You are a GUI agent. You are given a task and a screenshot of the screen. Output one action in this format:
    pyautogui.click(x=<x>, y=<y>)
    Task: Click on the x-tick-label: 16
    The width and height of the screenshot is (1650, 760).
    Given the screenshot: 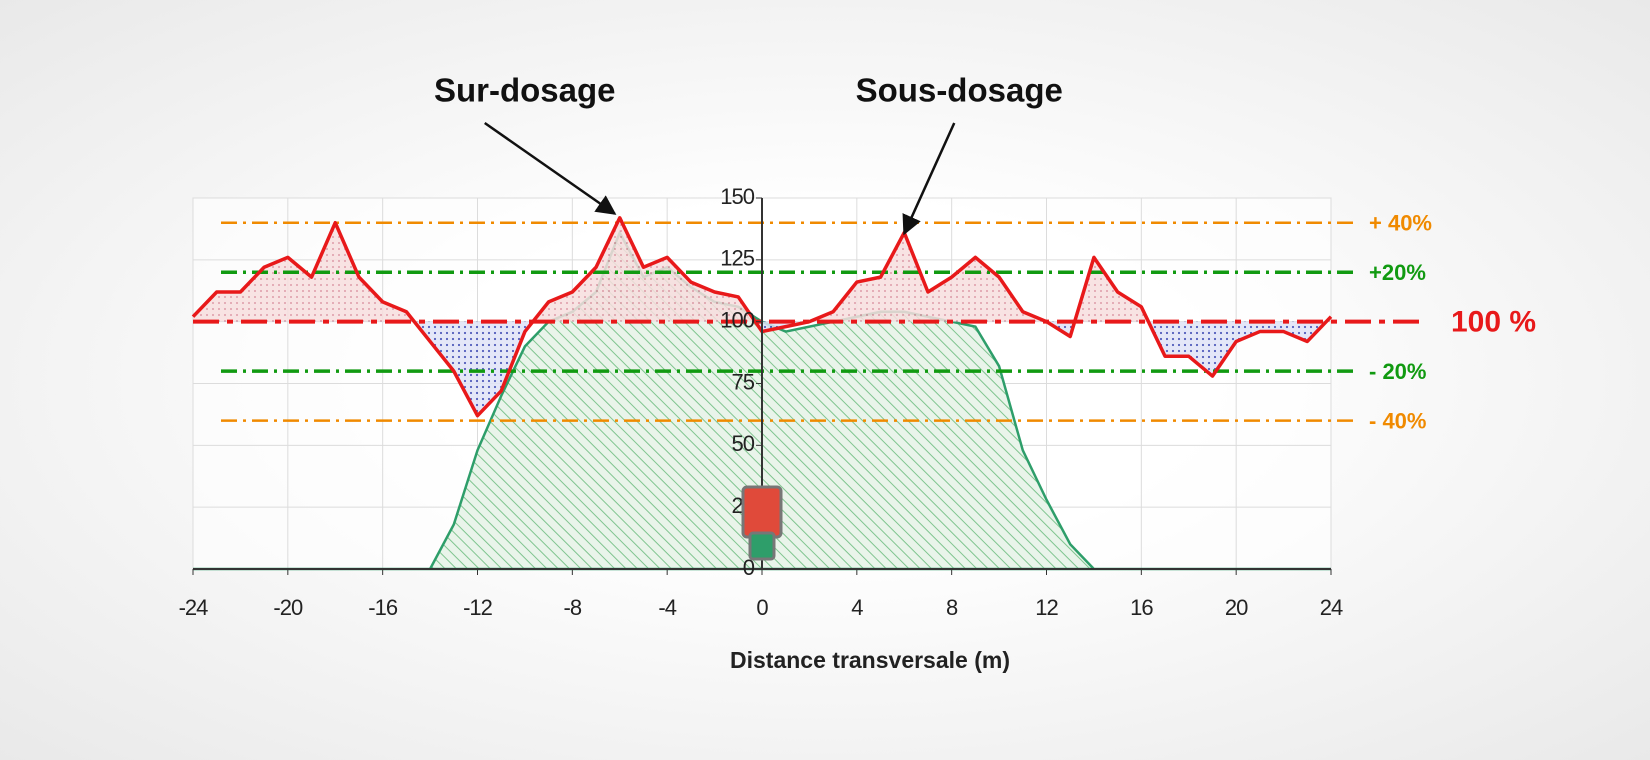 What is the action you would take?
    pyautogui.click(x=1141, y=607)
    